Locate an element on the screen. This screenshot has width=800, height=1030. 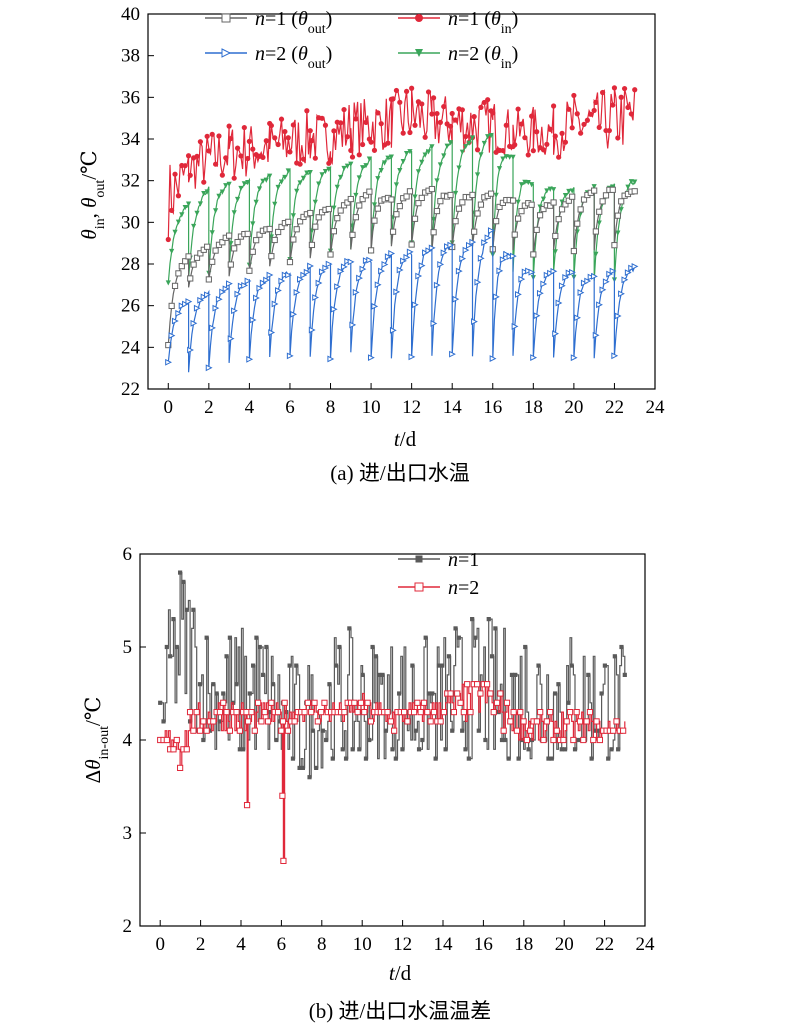
legend-item-out2: n=2 (θout) is located at coordinates (268, 57).